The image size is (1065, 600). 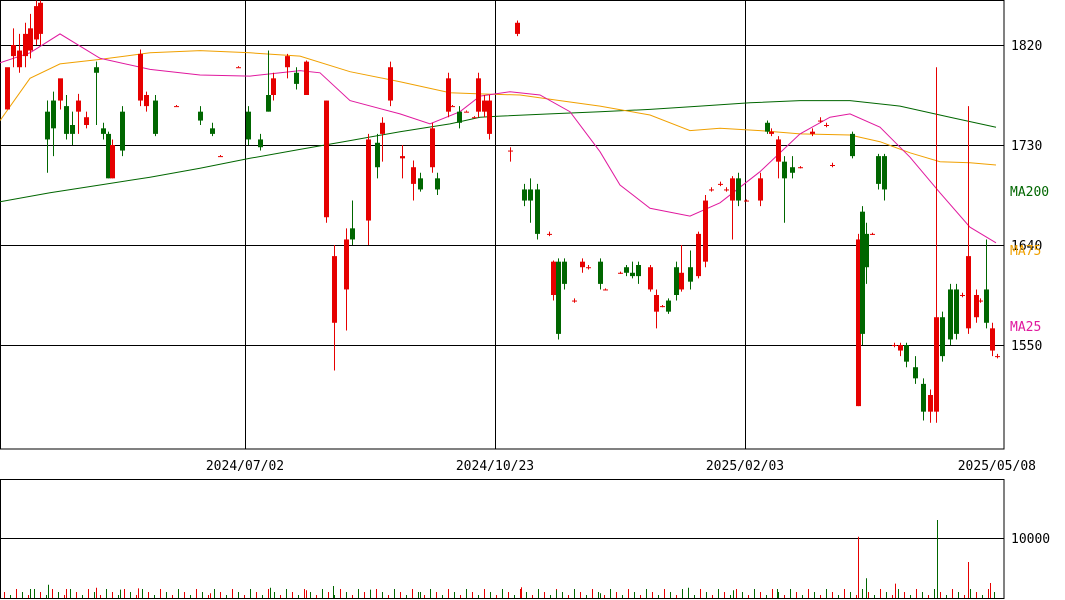 I want to click on price-tick-label: 1820, so click(x=1026, y=46).